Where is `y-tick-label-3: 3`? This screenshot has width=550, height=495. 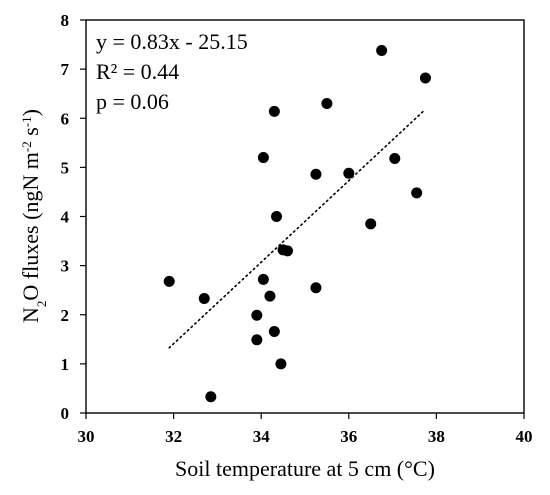 y-tick-label-3: 3 is located at coordinates (65, 266).